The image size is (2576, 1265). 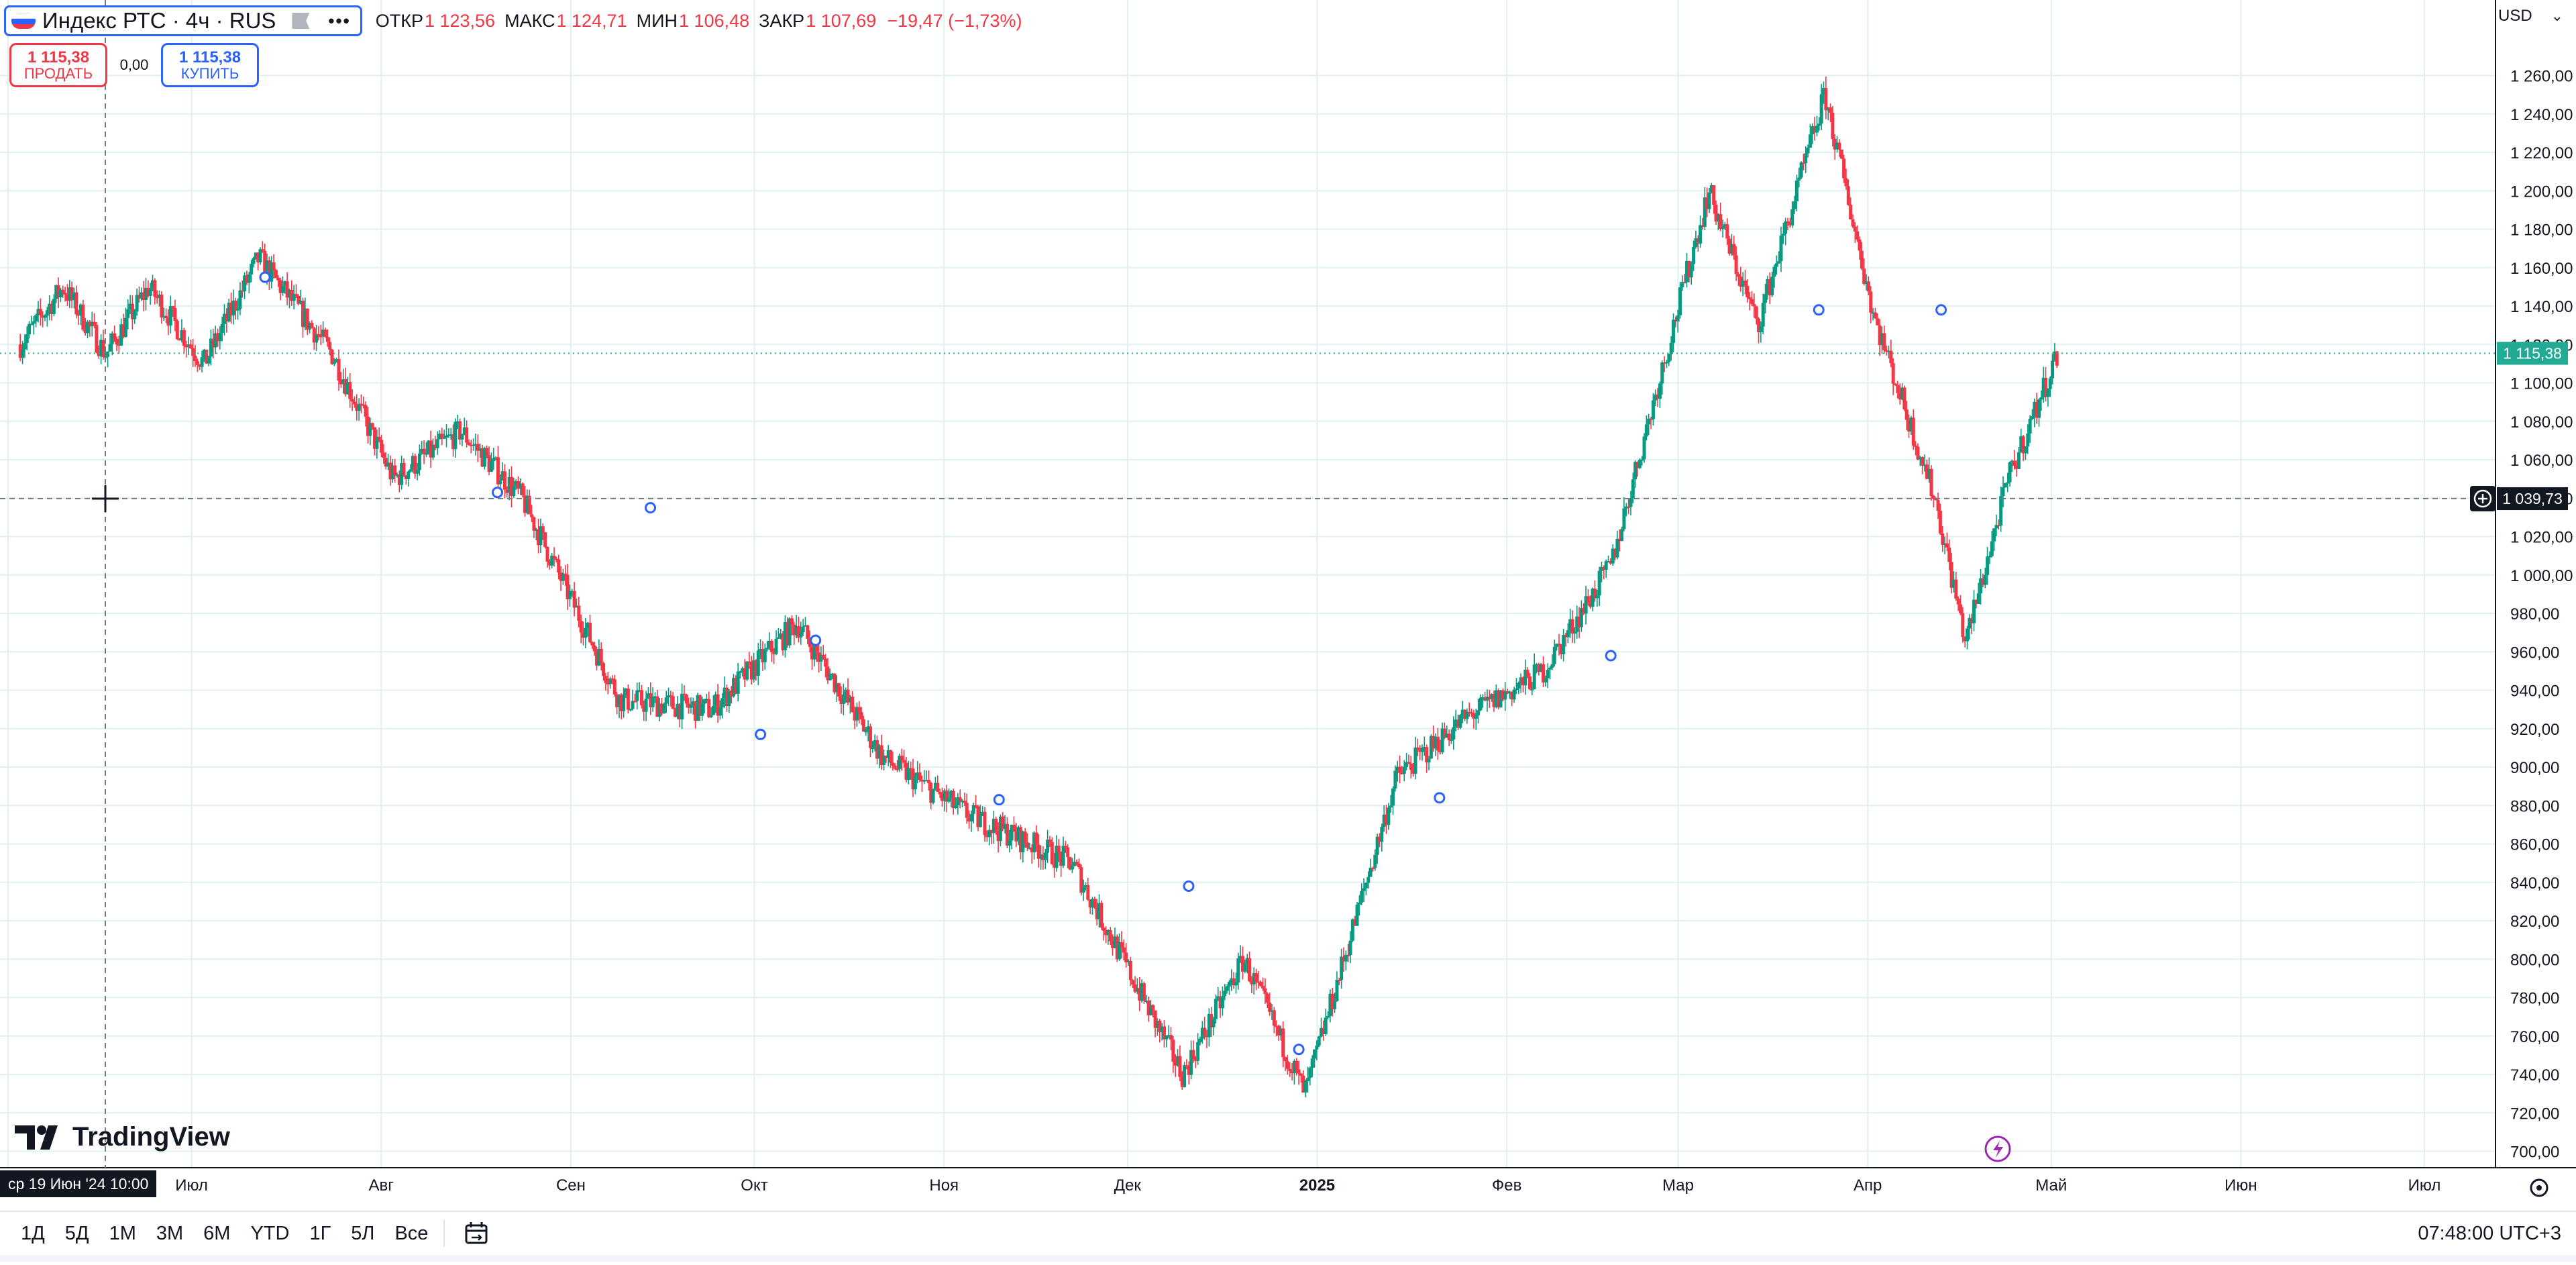 What do you see at coordinates (363, 1233) in the screenshot?
I see `period-5y: 5Л` at bounding box center [363, 1233].